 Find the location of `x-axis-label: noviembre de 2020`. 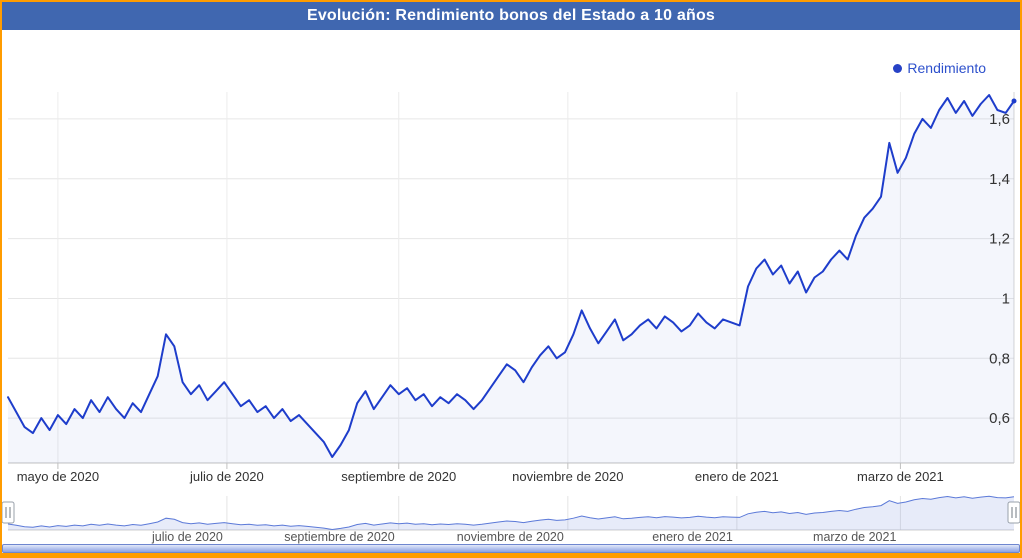

x-axis-label: noviembre de 2020 is located at coordinates (567, 476).